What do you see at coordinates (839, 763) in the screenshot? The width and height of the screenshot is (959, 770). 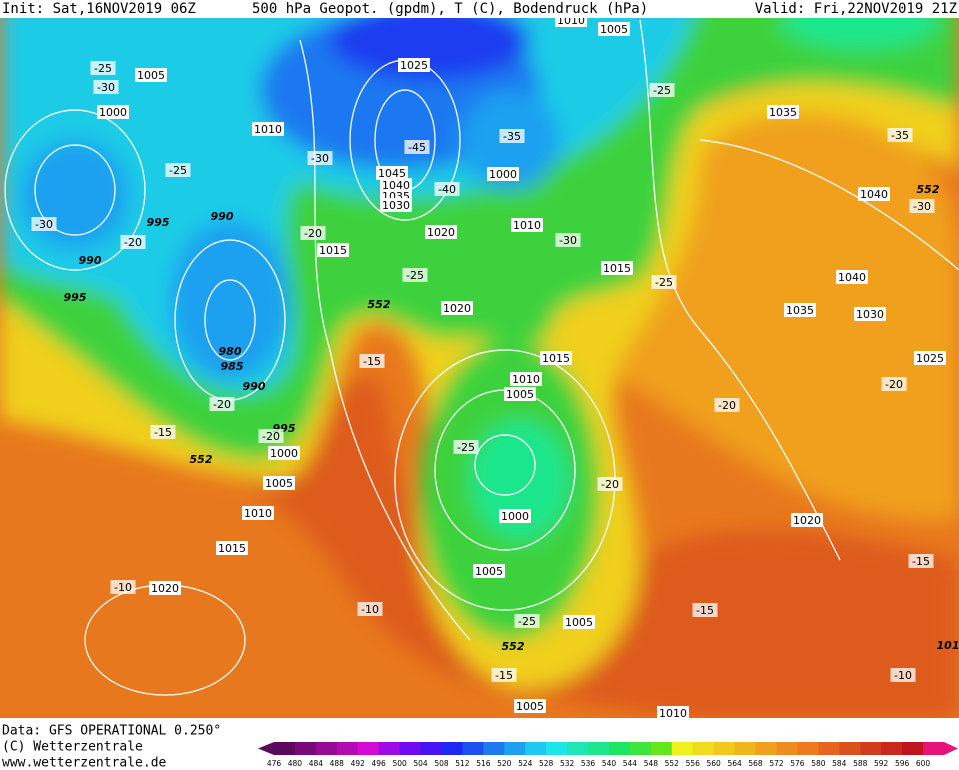 I see `scale-label: 584` at bounding box center [839, 763].